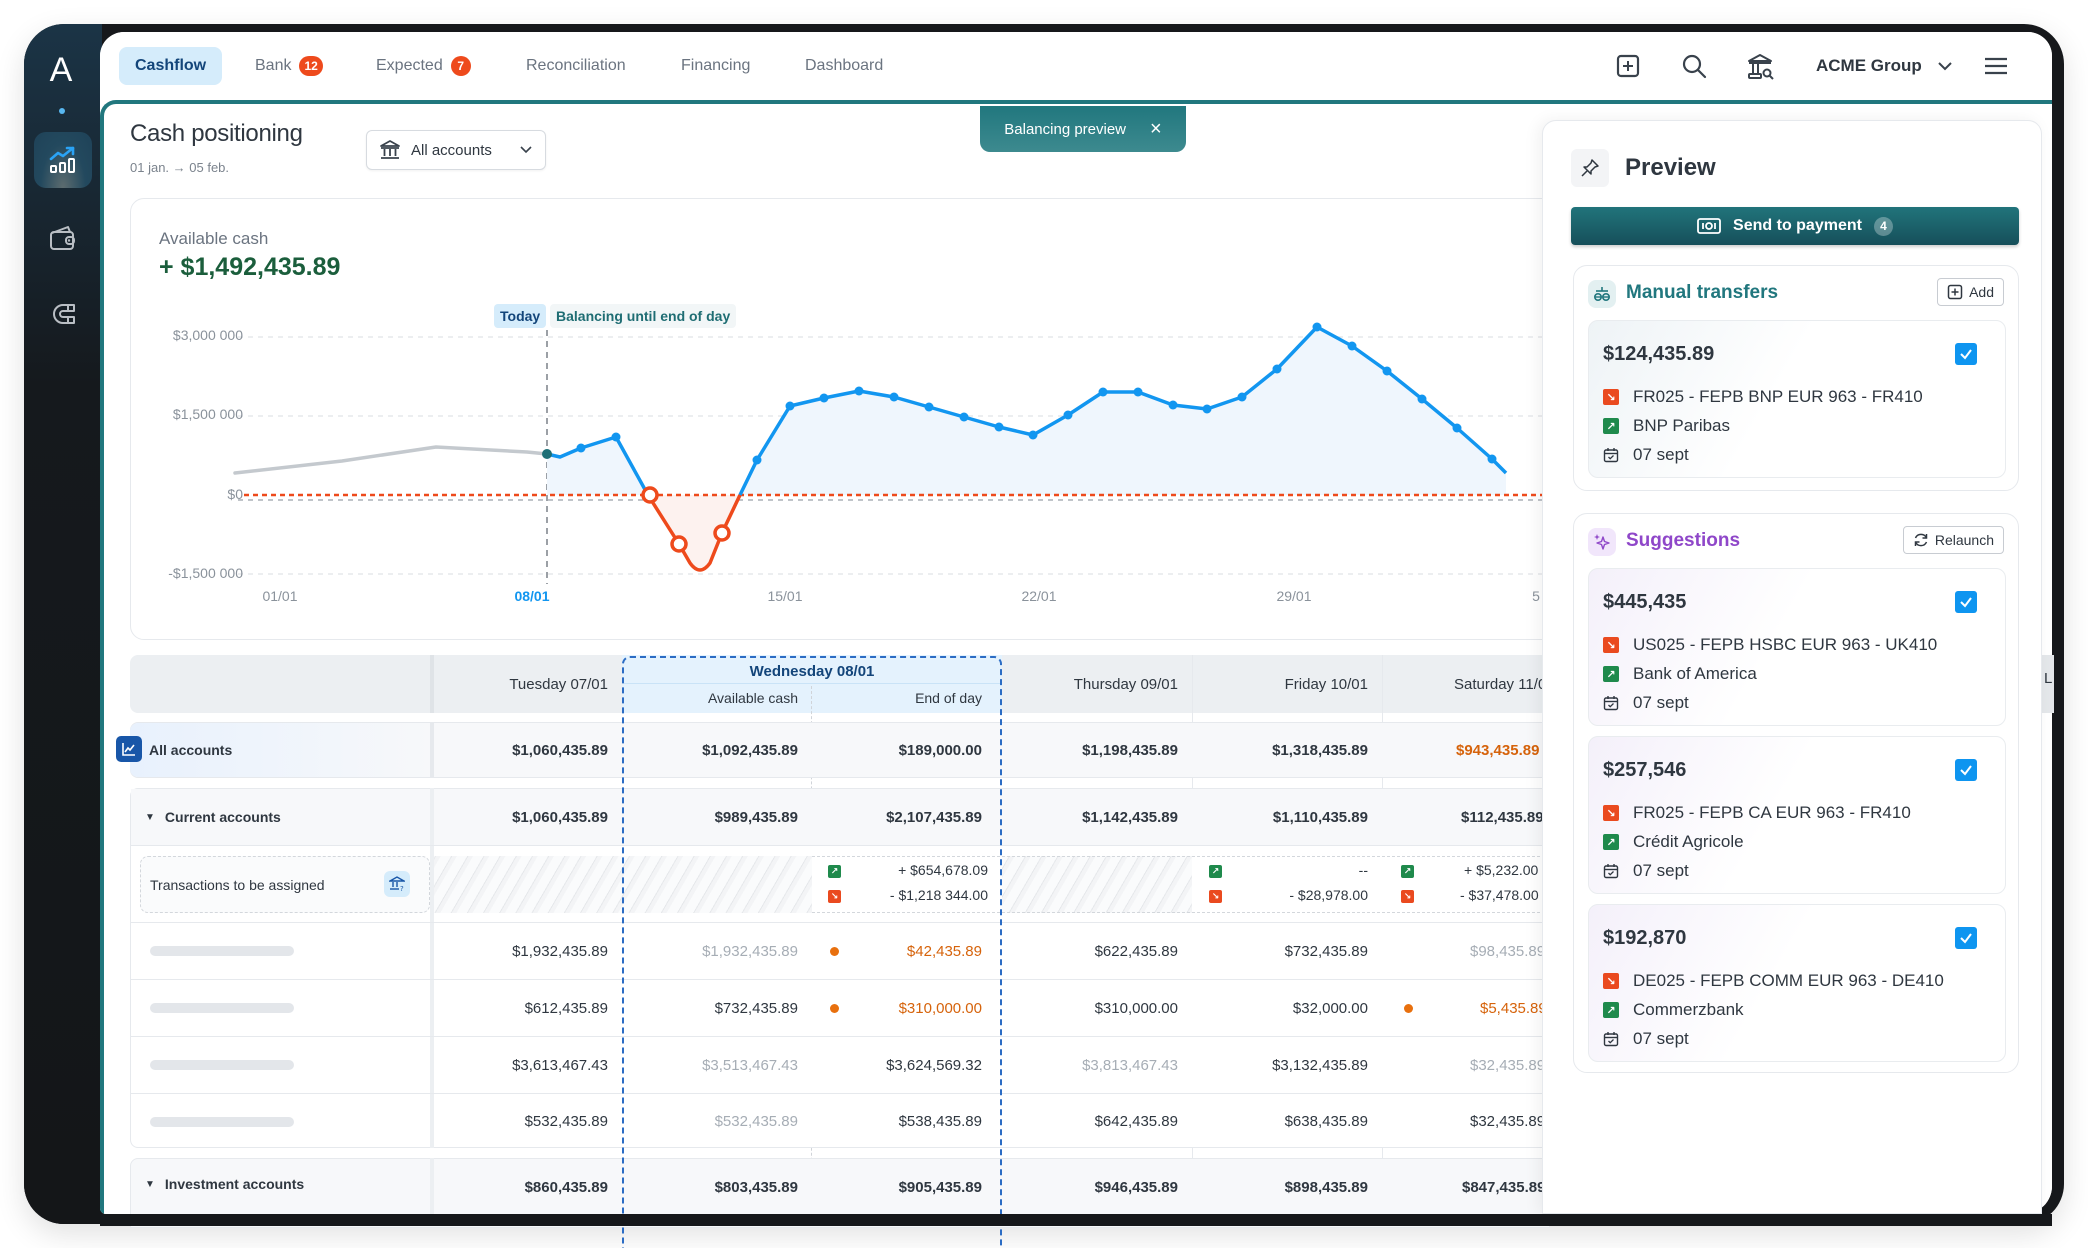  What do you see at coordinates (1709, 226) in the screenshot?
I see `banknote-icon` at bounding box center [1709, 226].